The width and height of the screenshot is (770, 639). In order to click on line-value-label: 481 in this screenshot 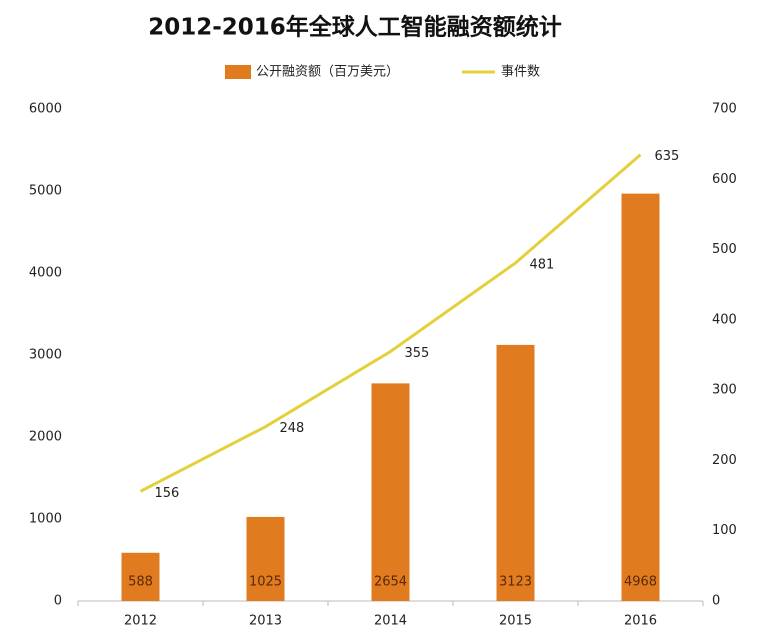, I will do `click(542, 264)`.